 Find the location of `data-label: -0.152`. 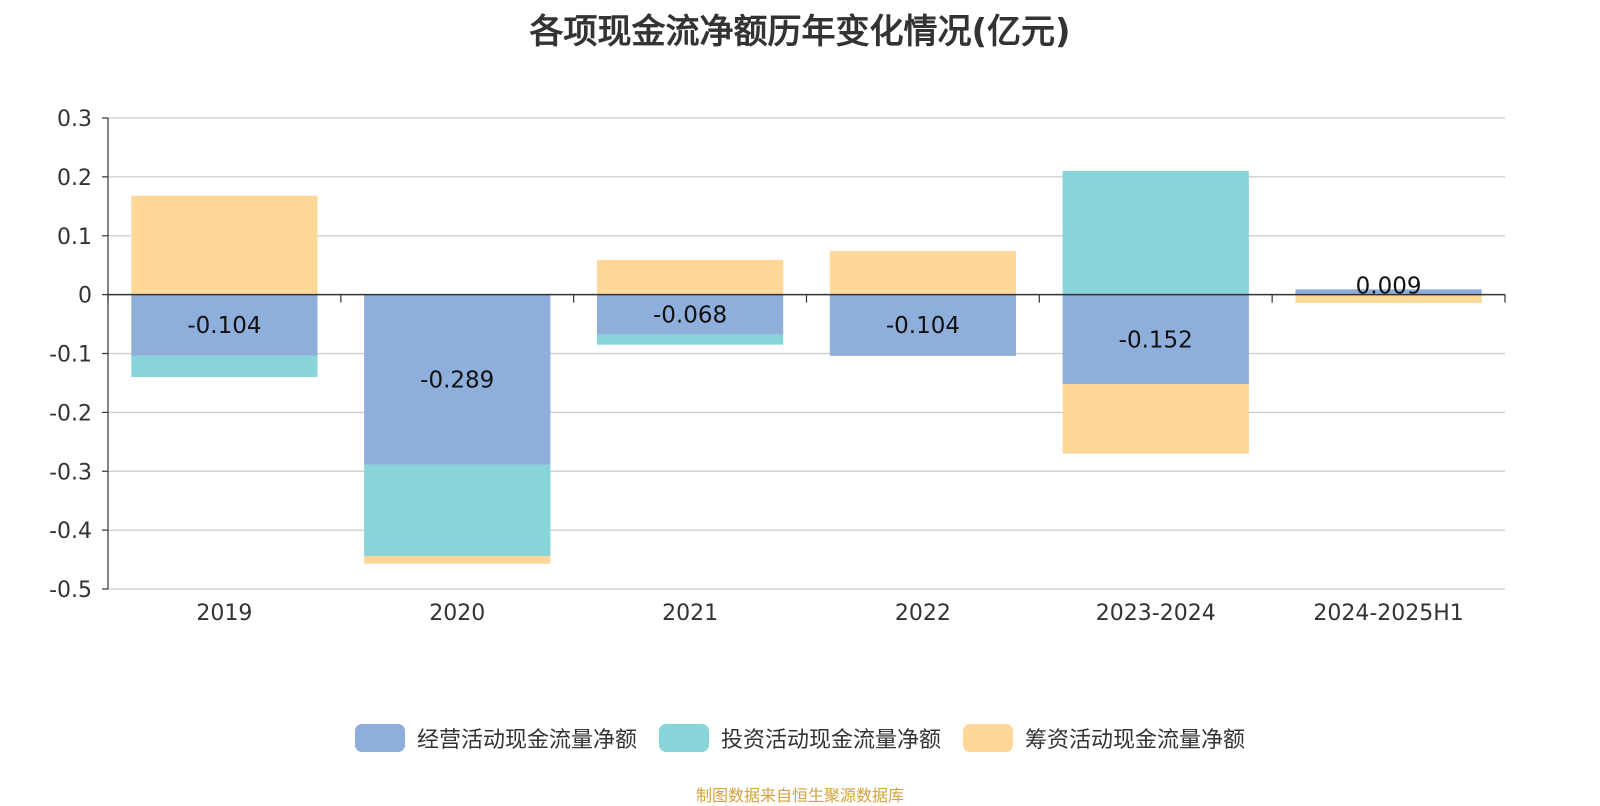

data-label: -0.152 is located at coordinates (1156, 340).